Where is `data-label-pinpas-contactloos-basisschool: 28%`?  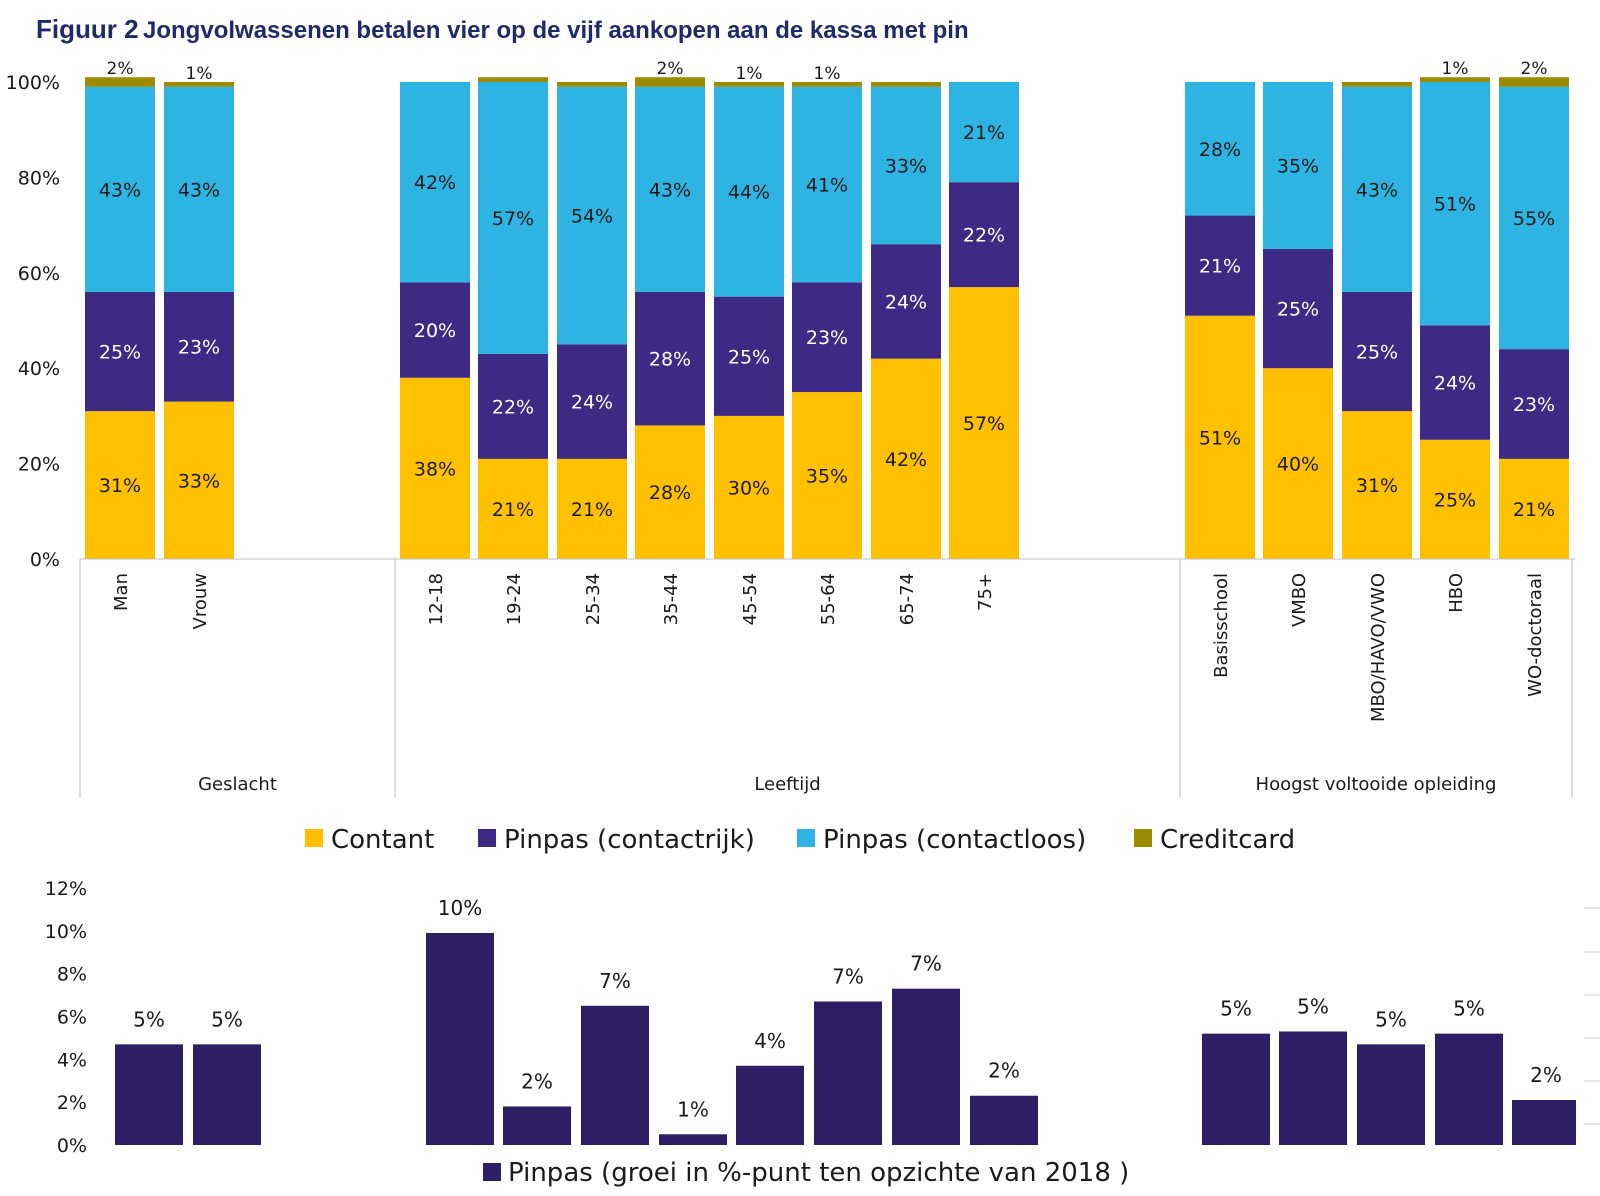
data-label-pinpas-contactloos-basisschool: 28% is located at coordinates (1220, 150).